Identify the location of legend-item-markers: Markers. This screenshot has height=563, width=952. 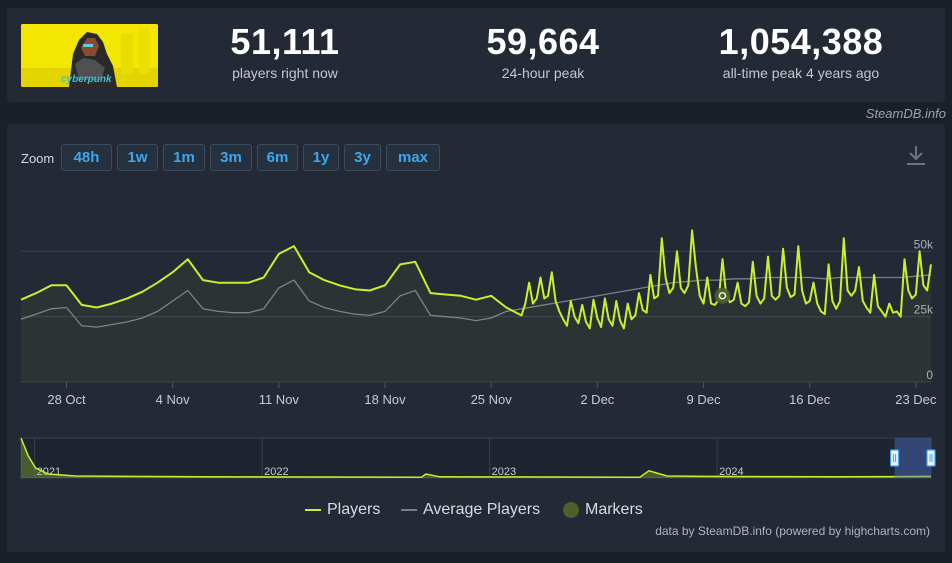
(603, 510).